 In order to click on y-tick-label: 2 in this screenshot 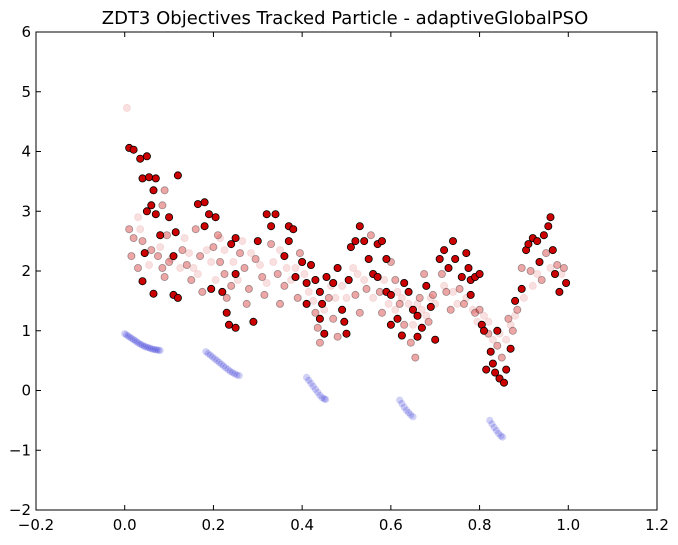, I will do `click(26, 271)`.